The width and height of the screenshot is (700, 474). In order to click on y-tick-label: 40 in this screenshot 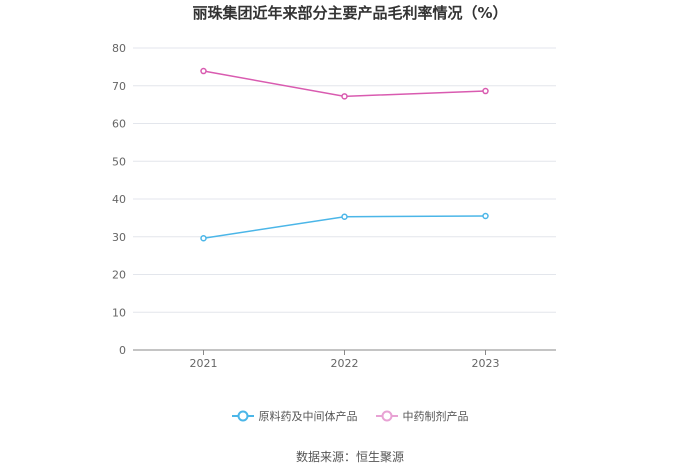, I will do `click(119, 199)`.